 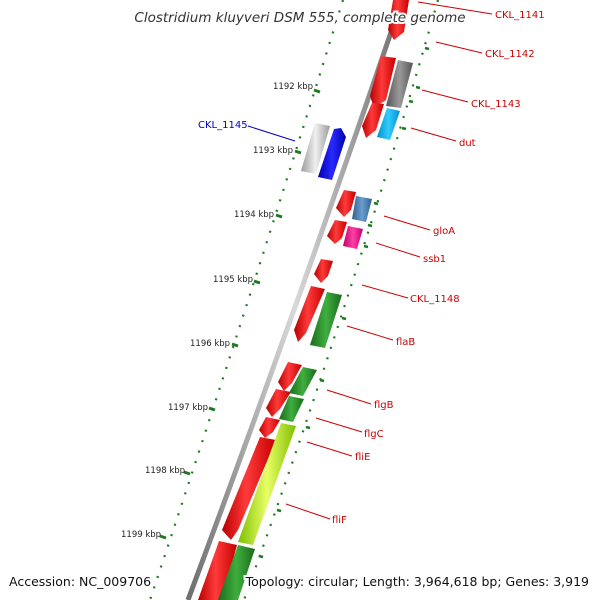 I want to click on cds-feature-flif, so click(x=249, y=488).